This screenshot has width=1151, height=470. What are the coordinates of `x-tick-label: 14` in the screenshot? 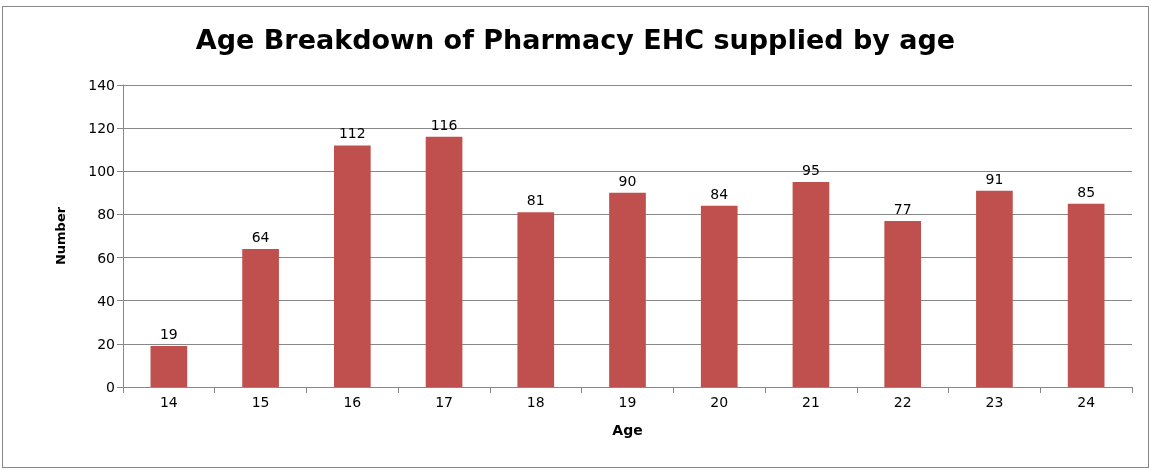 It's located at (168, 402).